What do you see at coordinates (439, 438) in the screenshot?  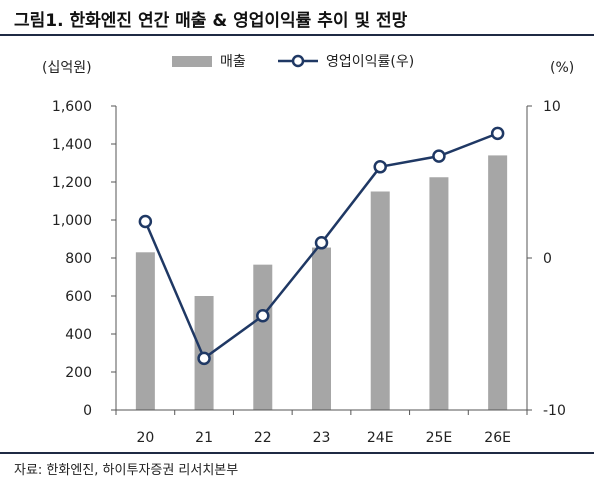 I see `x-tick-label: 25E` at bounding box center [439, 438].